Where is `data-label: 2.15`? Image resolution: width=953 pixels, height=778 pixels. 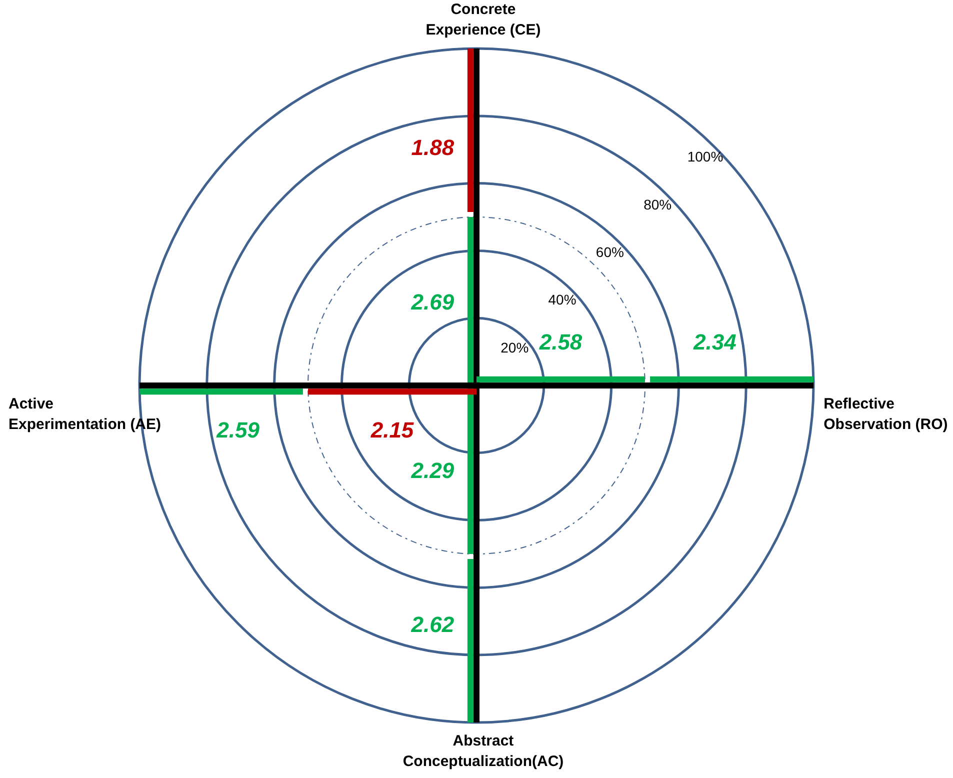
data-label: 2.15 is located at coordinates (392, 429).